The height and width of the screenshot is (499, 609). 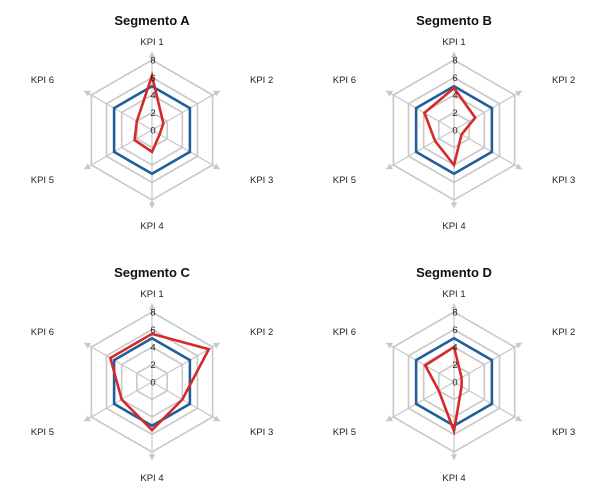 What do you see at coordinates (454, 20) in the screenshot?
I see `chart-title: Segmento B` at bounding box center [454, 20].